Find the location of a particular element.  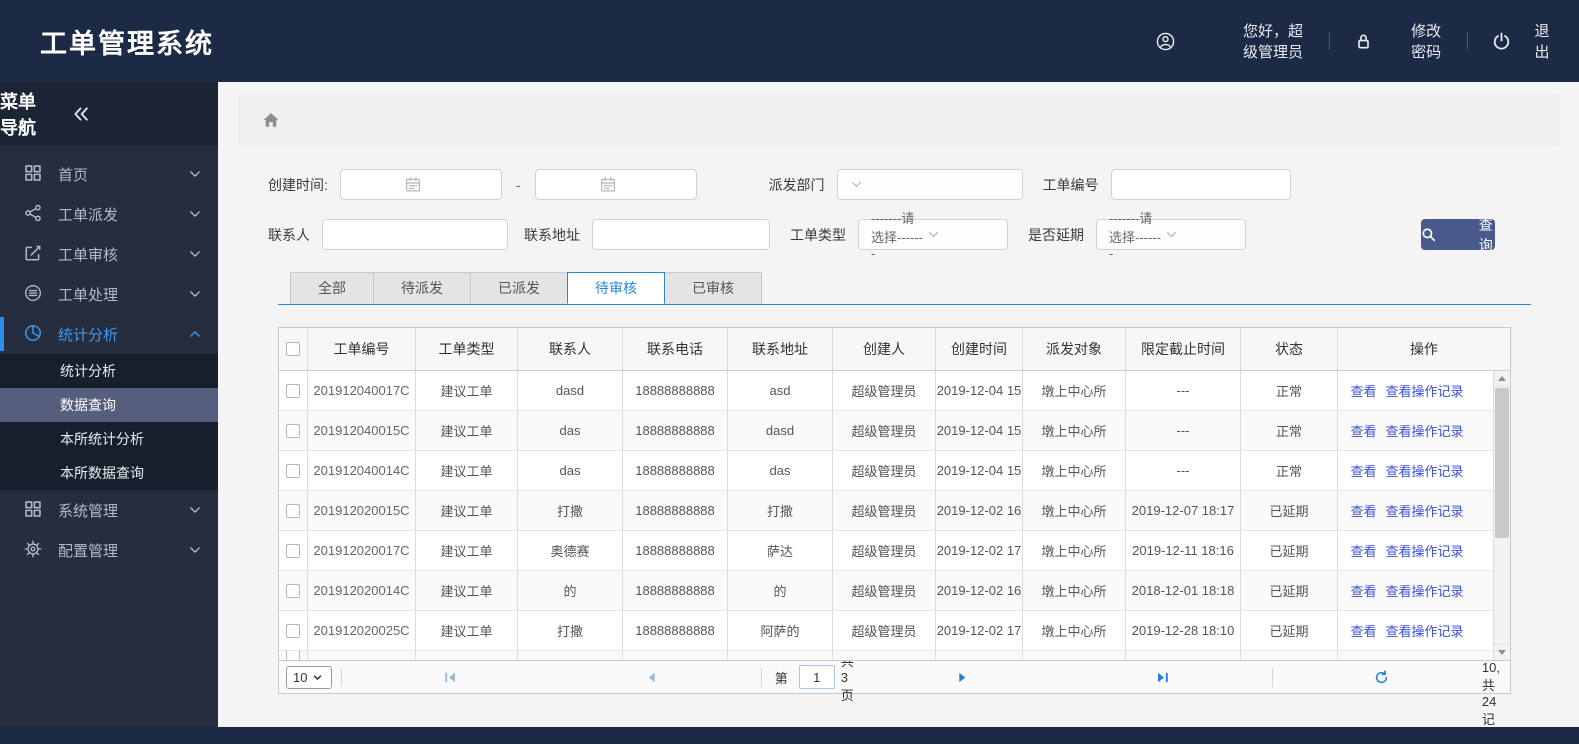

sidebar-item-工单派发: 工单派发 is located at coordinates (109, 214).